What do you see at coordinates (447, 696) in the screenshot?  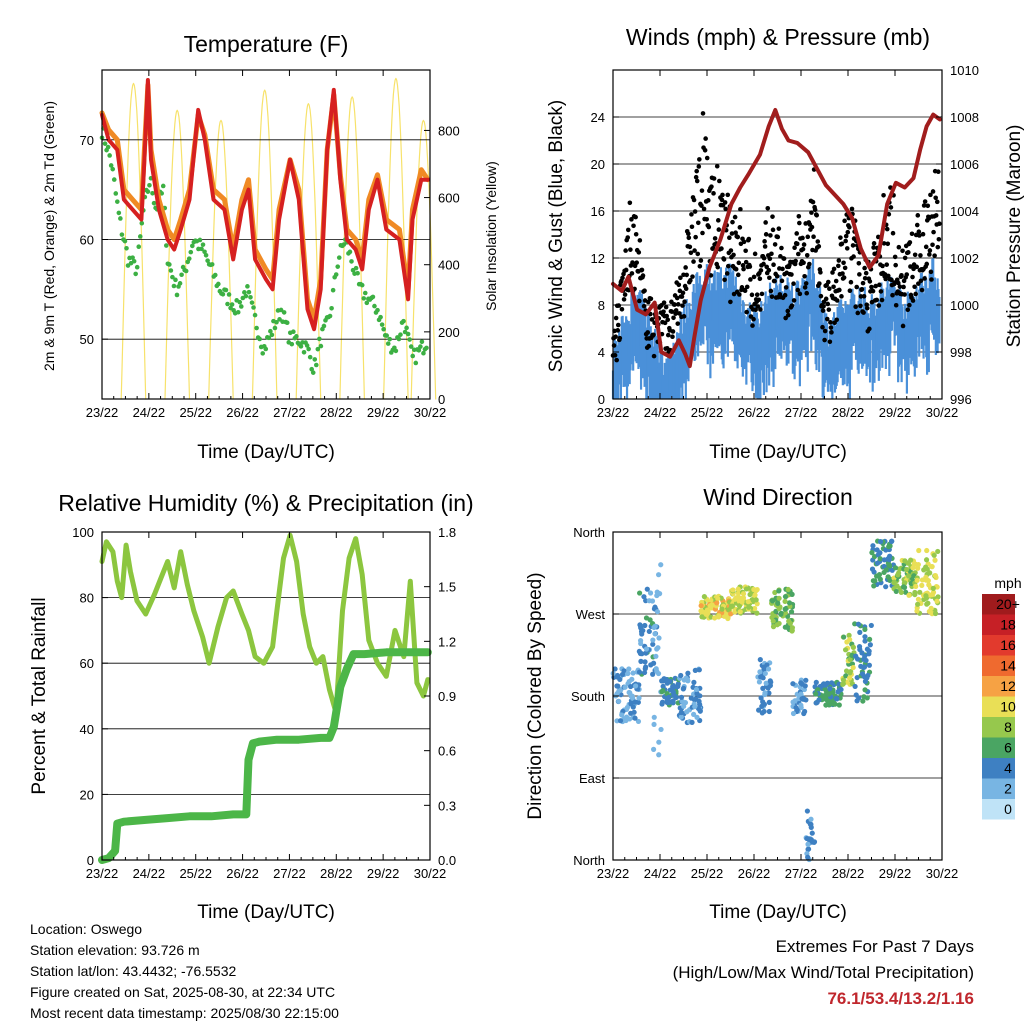 I see `rh-y2-ytick-label: 0.9` at bounding box center [447, 696].